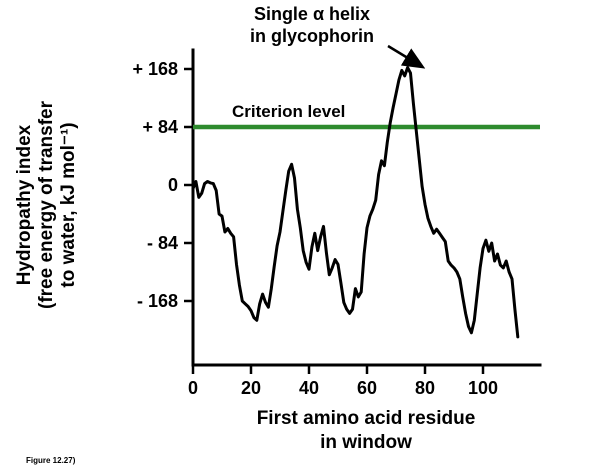 This screenshot has width=610, height=474. Describe the element at coordinates (312, 14) in the screenshot. I see `peak-annotation-line: Single α helix` at that location.